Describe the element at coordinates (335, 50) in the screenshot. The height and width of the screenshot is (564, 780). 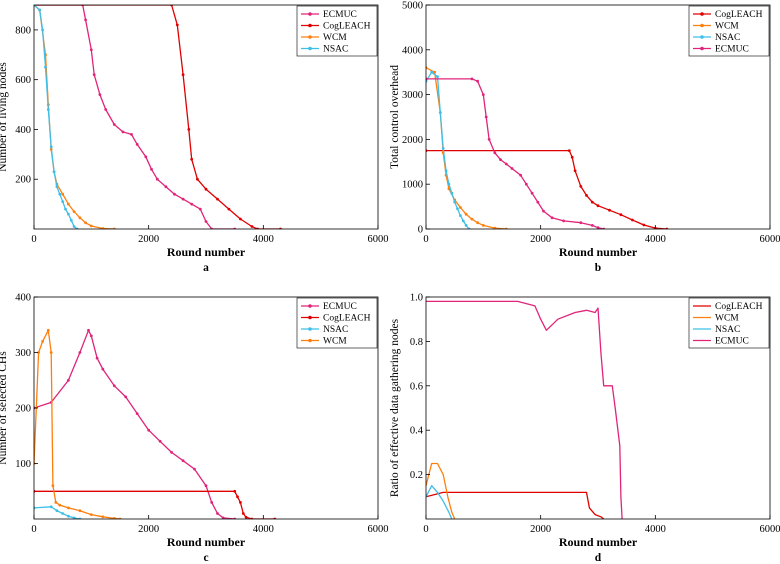
I see `legend-entry-nsac: NSAC` at that location.